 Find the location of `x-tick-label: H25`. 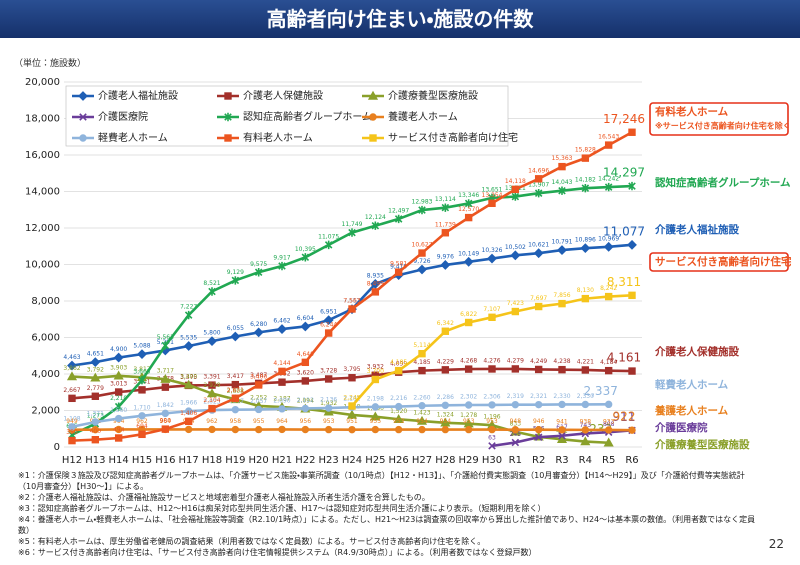

x-tick-label: H25 is located at coordinates (375, 460).